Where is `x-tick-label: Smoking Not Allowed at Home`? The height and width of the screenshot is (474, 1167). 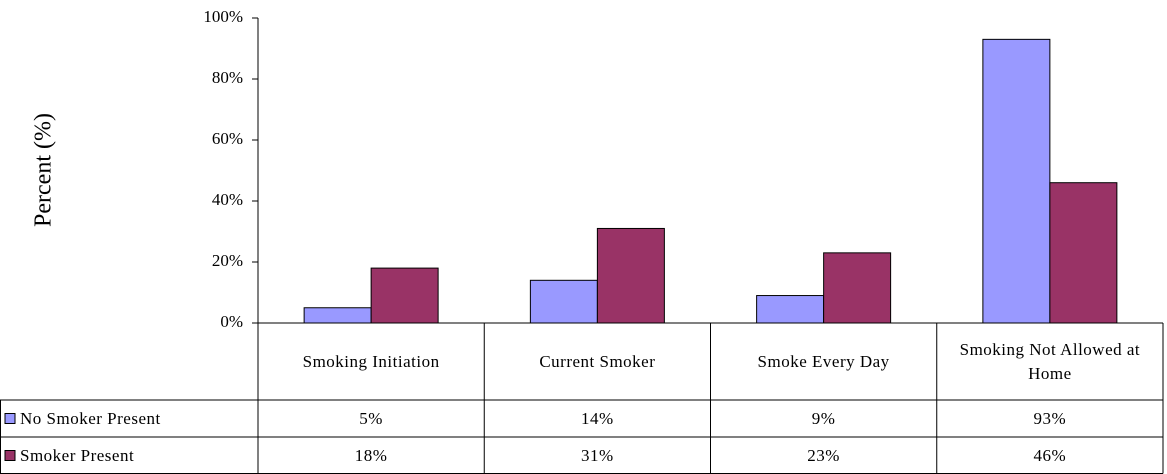
x-tick-label: Smoking Not Allowed at Home is located at coordinates (1050, 361).